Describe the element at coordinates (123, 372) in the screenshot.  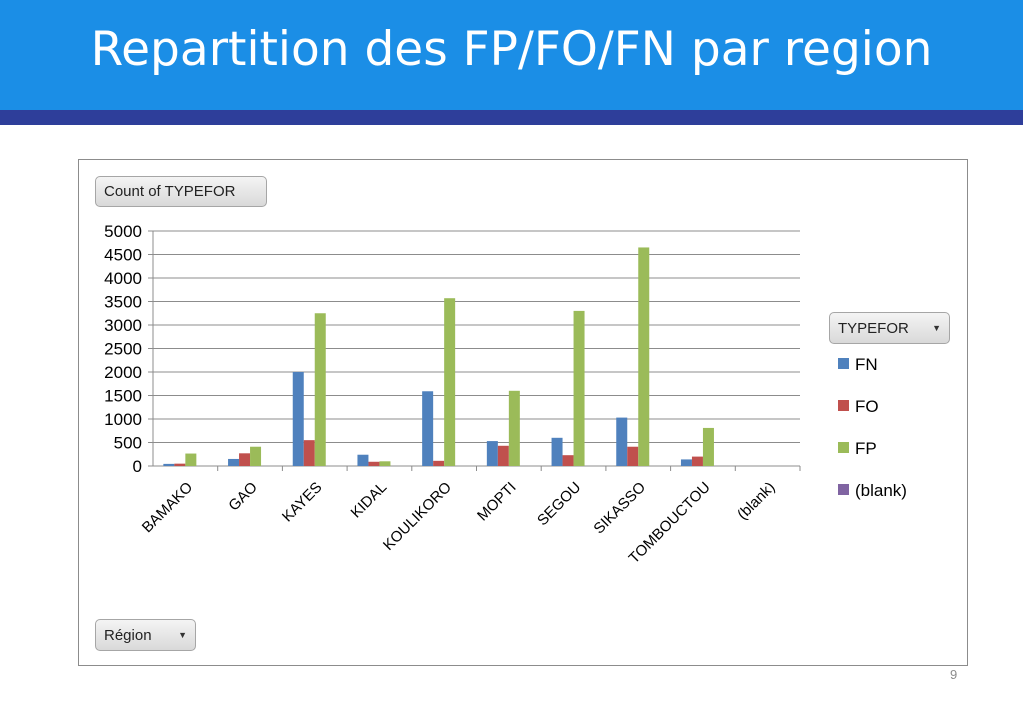
I see `y-tick-label: 2000` at that location.